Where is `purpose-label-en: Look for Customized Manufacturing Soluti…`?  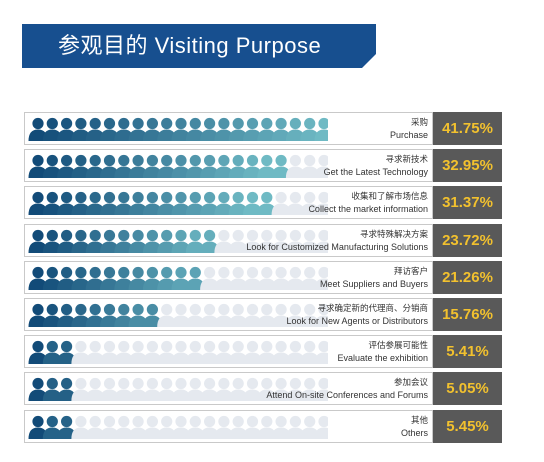 purpose-label-en: Look for Customized Manufacturing Soluti… is located at coordinates (337, 246).